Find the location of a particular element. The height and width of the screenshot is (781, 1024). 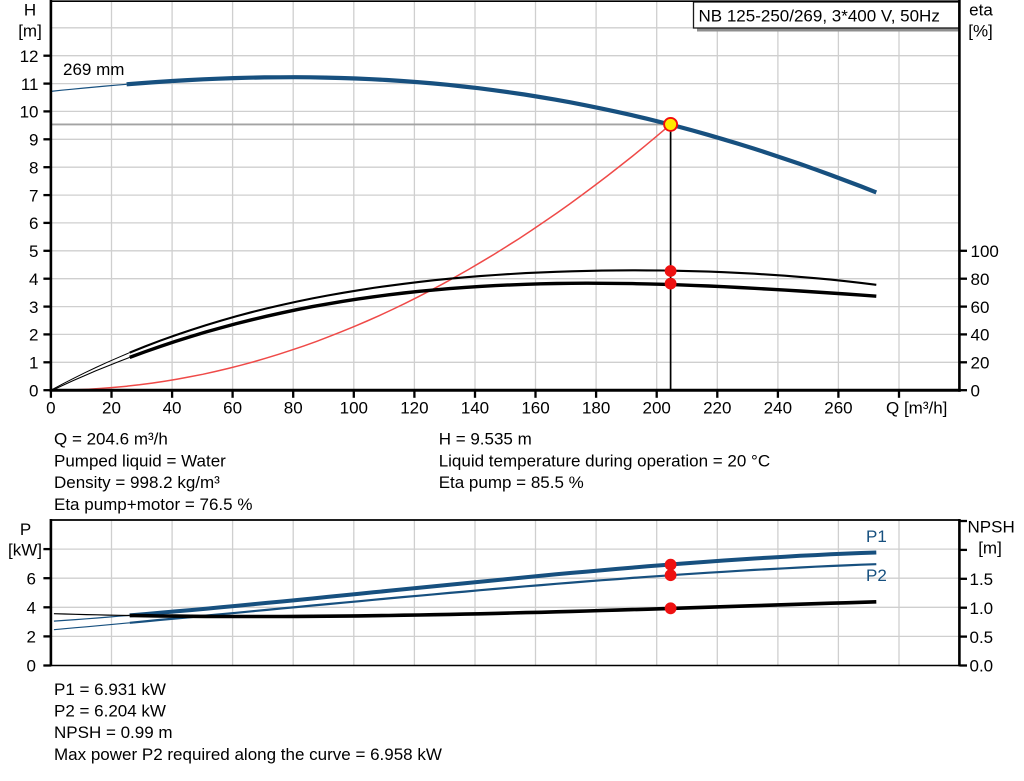

svg-text: 120 is located at coordinates (414, 407).